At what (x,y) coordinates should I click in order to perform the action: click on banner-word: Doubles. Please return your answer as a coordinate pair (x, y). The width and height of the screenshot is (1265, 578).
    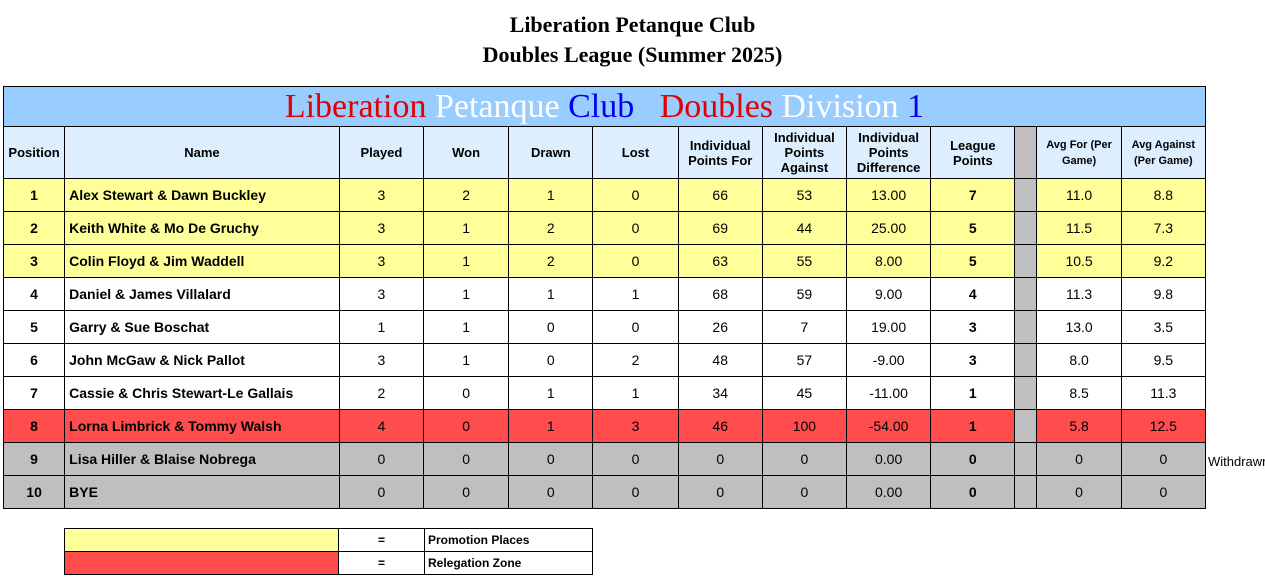
    Looking at the image, I should click on (716, 106).